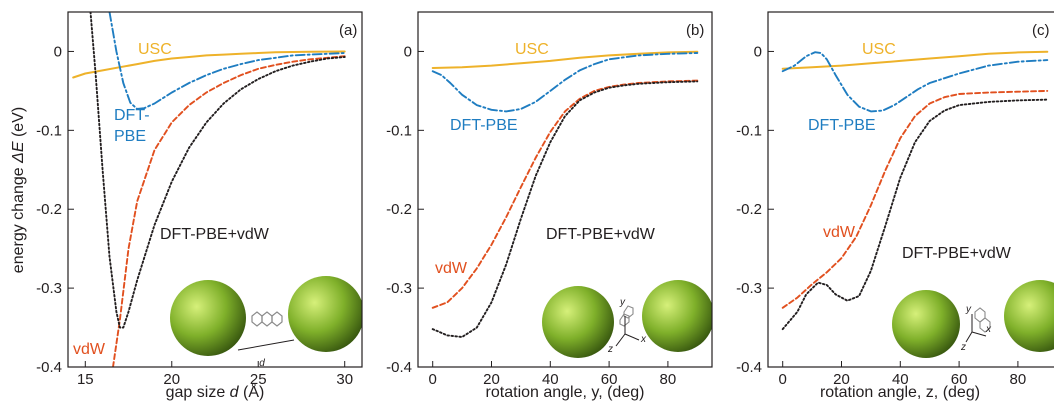 The image size is (1054, 406). I want to click on panel-c-x-ticks: 0 20 40 60 80, so click(903, 374).